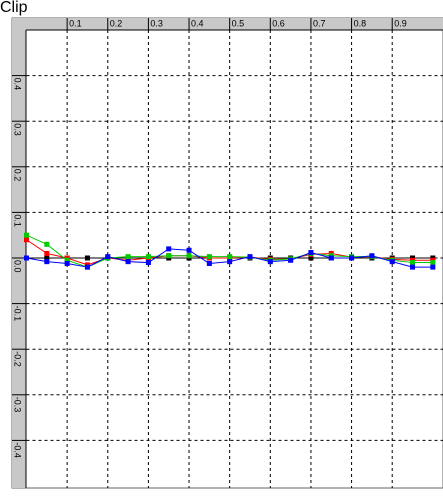 This screenshot has width=443, height=500. What do you see at coordinates (116, 23) in the screenshot?
I see `x-tick-label: 0.2` at bounding box center [116, 23].